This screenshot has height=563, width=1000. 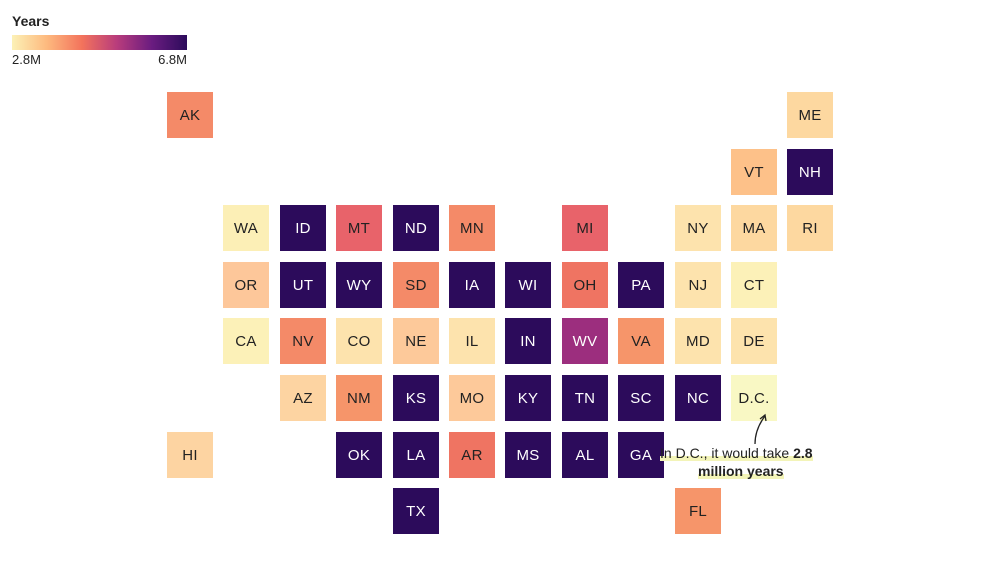 I want to click on state-tile-ct: CT, so click(x=754, y=285).